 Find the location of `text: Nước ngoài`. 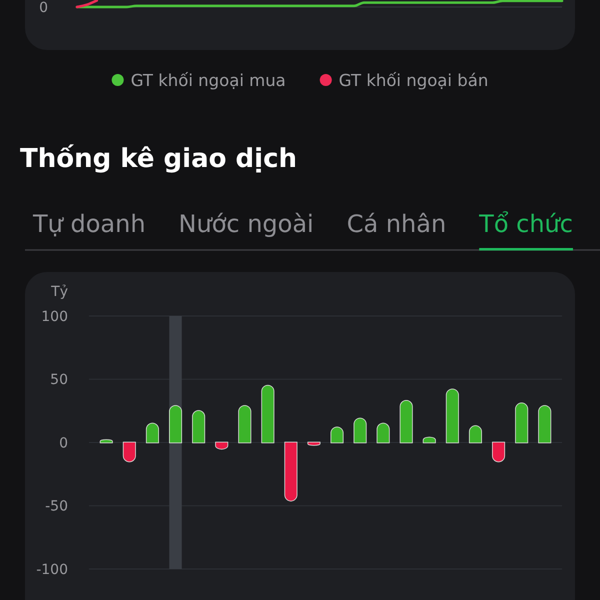

text: Nước ngoài is located at coordinates (246, 224).